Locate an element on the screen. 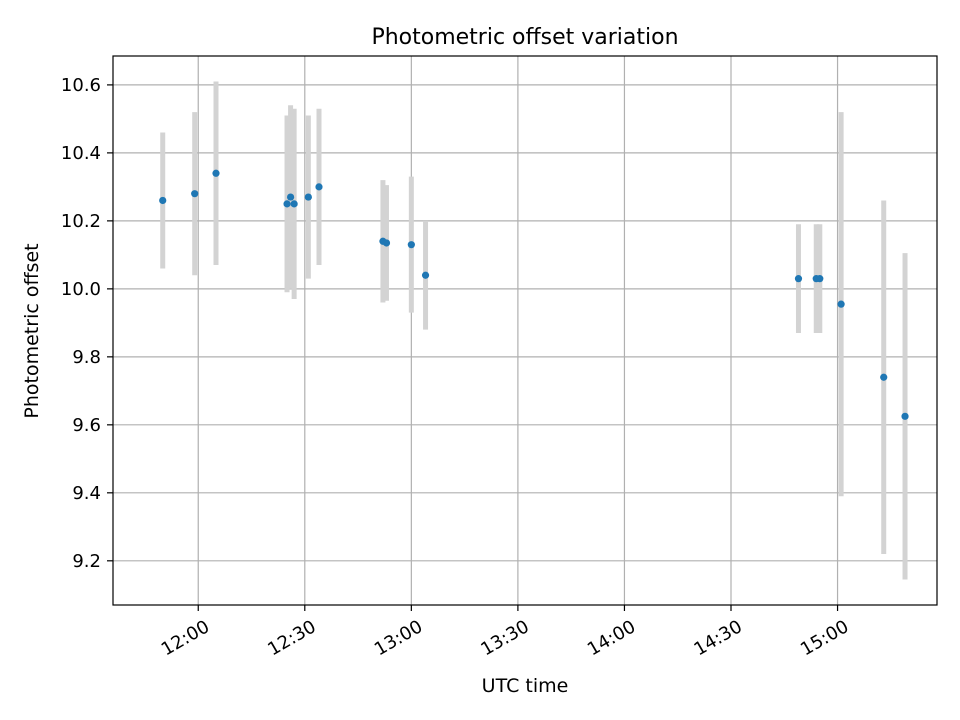 The height and width of the screenshot is (720, 960). chart-title: Photometric offset variation is located at coordinates (524, 37).